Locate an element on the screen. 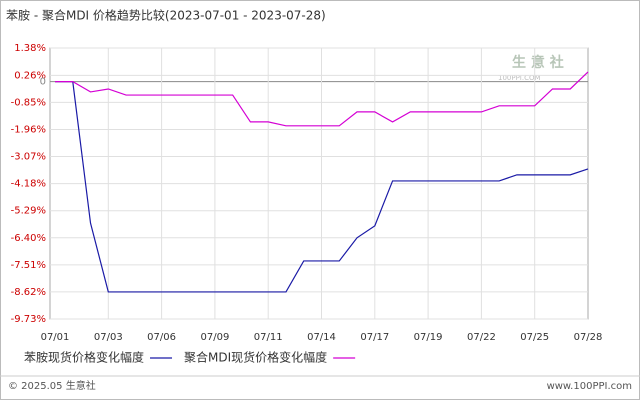  y-tick-label: -0.85% is located at coordinates (28, 102).